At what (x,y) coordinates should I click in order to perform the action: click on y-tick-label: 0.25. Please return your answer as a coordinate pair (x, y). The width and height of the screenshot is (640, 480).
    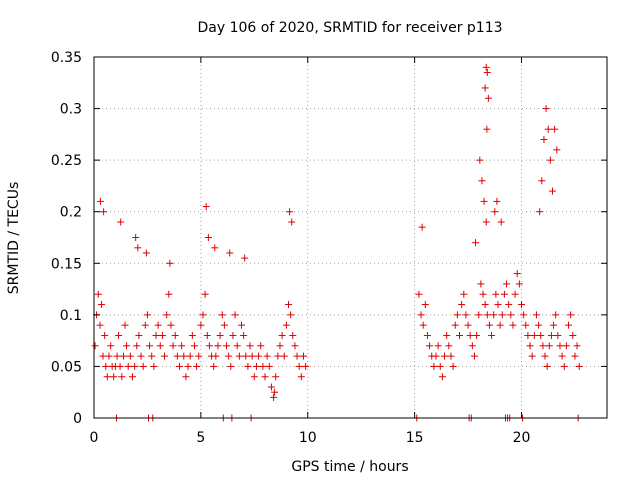
    Looking at the image, I should click on (66, 161).